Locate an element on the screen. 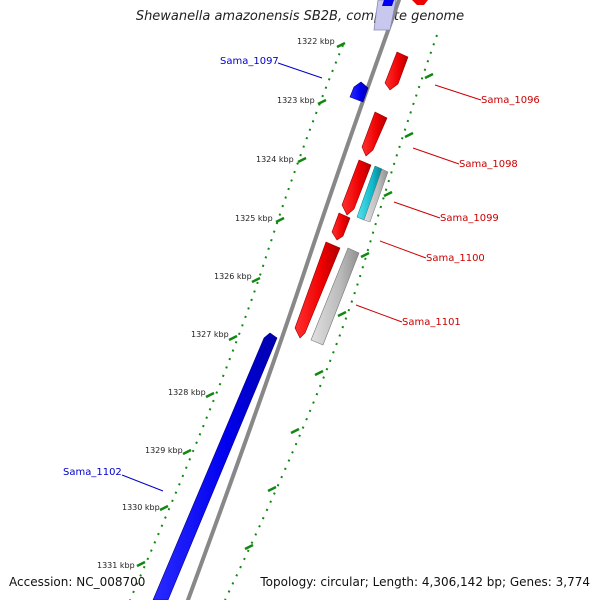 The width and height of the screenshot is (600, 600). gene-feature-partial-blue is located at coordinates (388, 3).